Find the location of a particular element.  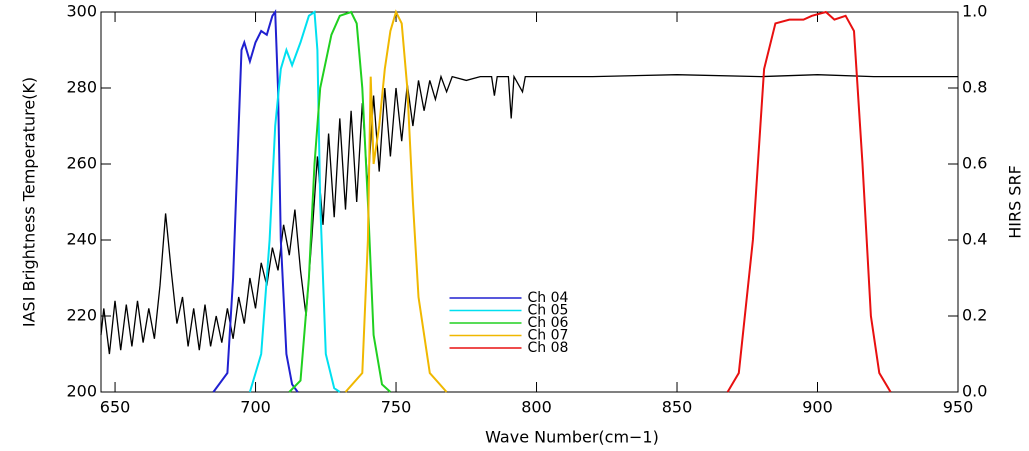

x-tick-label: 700 is located at coordinates (255, 407).